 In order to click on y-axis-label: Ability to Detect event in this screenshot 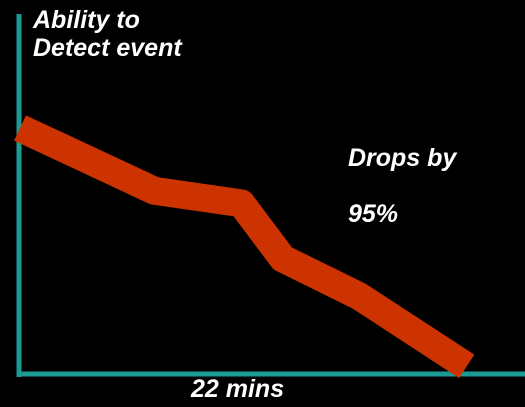, I will do `click(107, 34)`.